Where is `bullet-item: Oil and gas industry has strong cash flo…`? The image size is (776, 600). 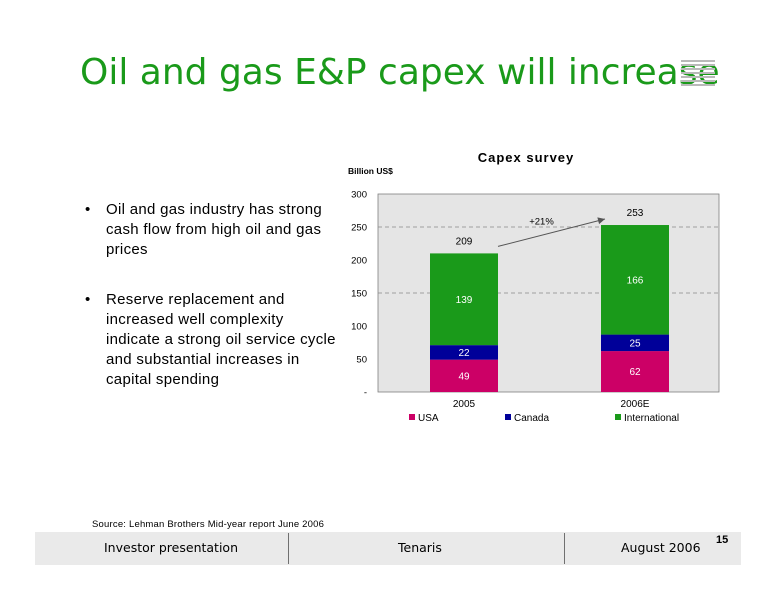
bullet-item: Oil and gas industry has strong cash flo… is located at coordinates (212, 230).